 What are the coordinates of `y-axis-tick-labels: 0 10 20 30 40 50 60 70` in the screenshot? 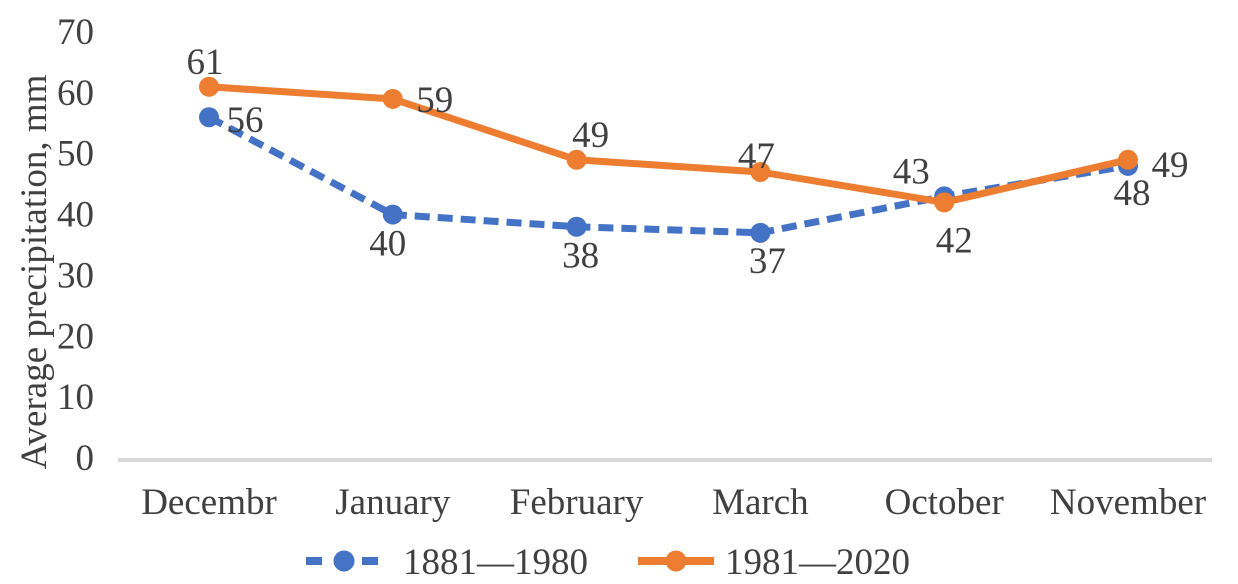 It's located at (75, 245).